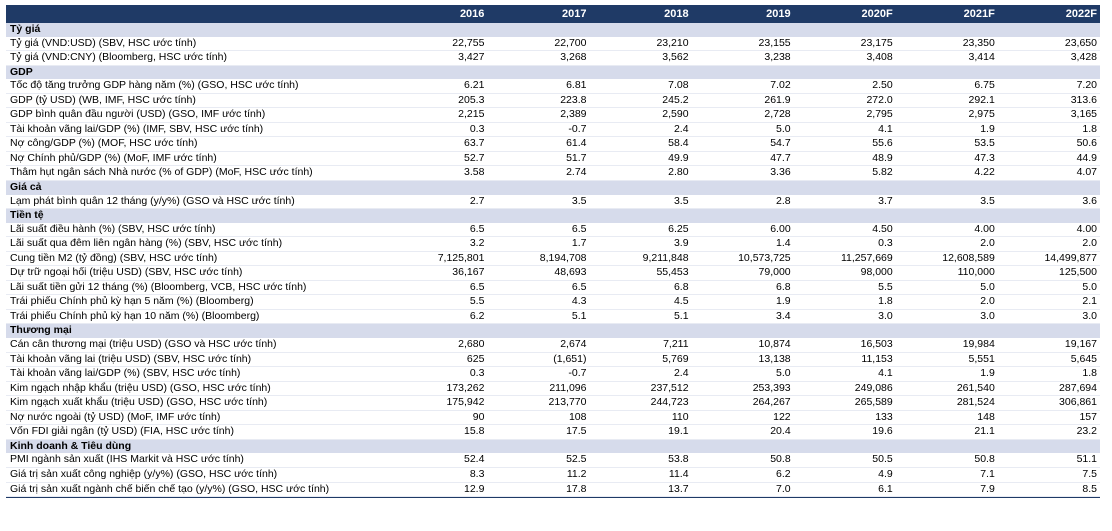  I want to click on row-value: 1.4, so click(742, 244).